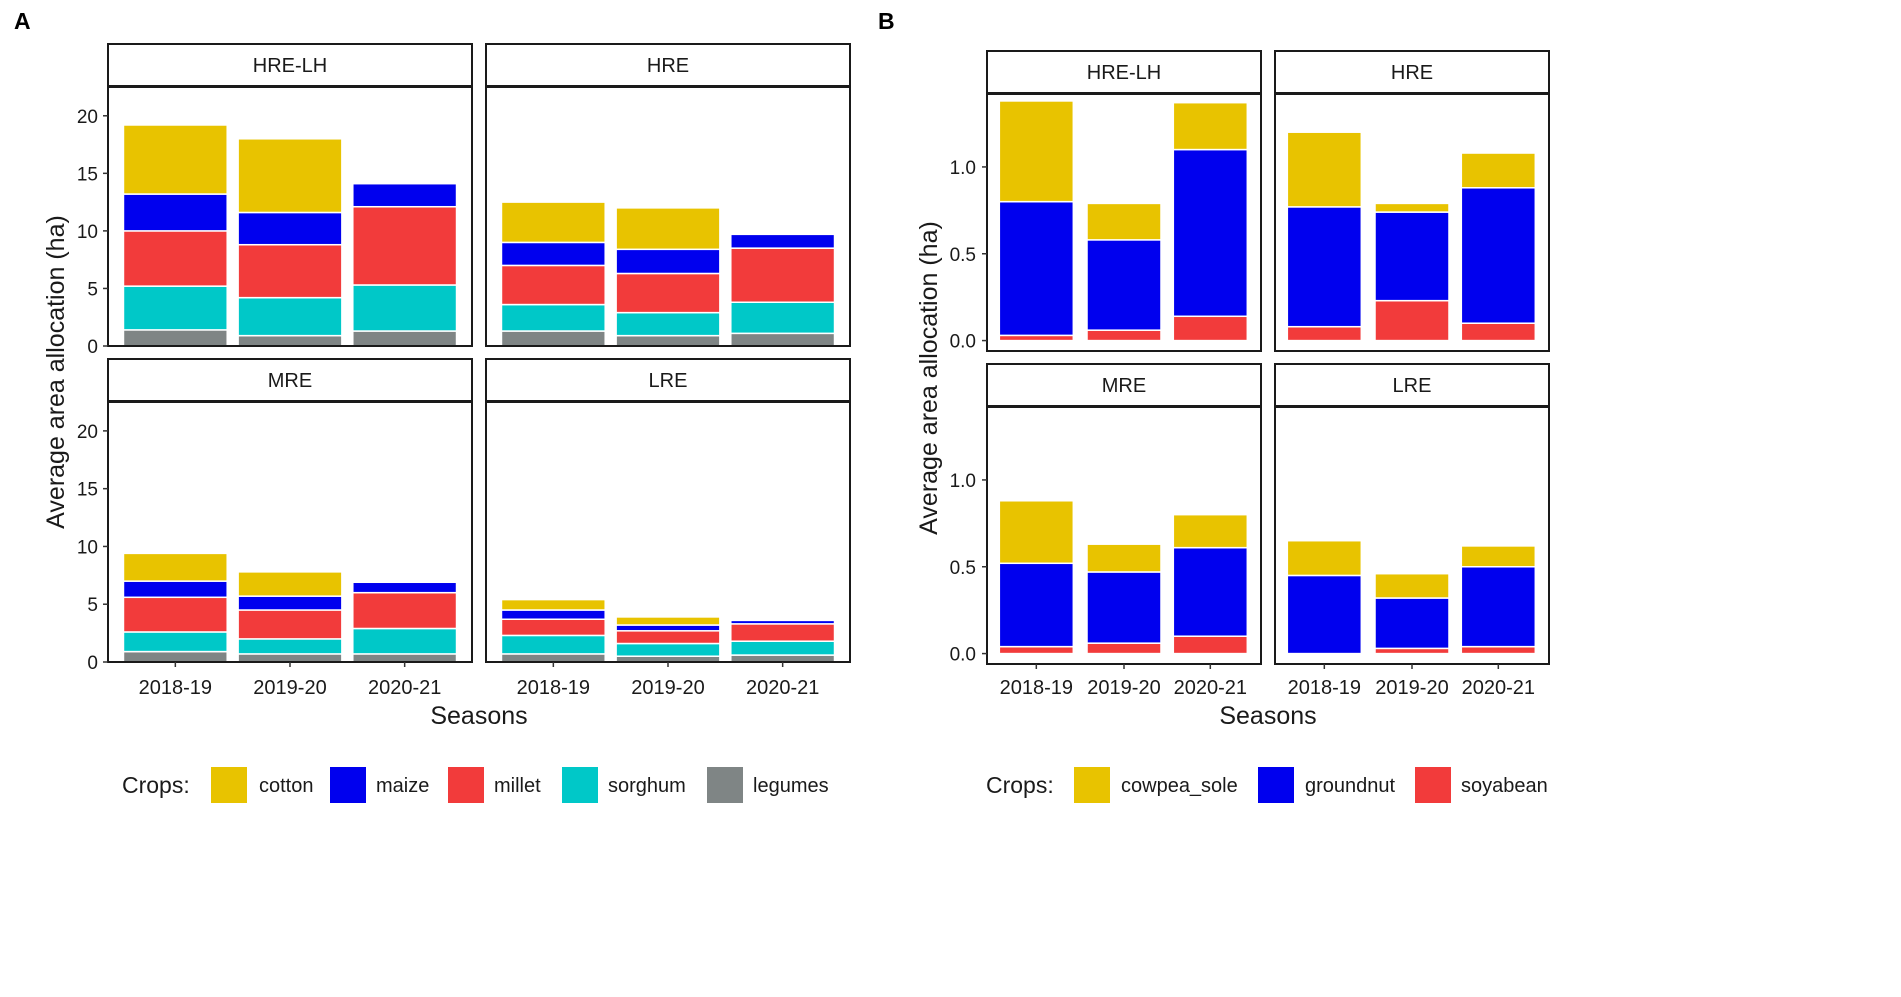 This screenshot has width=1901, height=997. What do you see at coordinates (647, 786) in the screenshot?
I see `legend-label: sorghum` at bounding box center [647, 786].